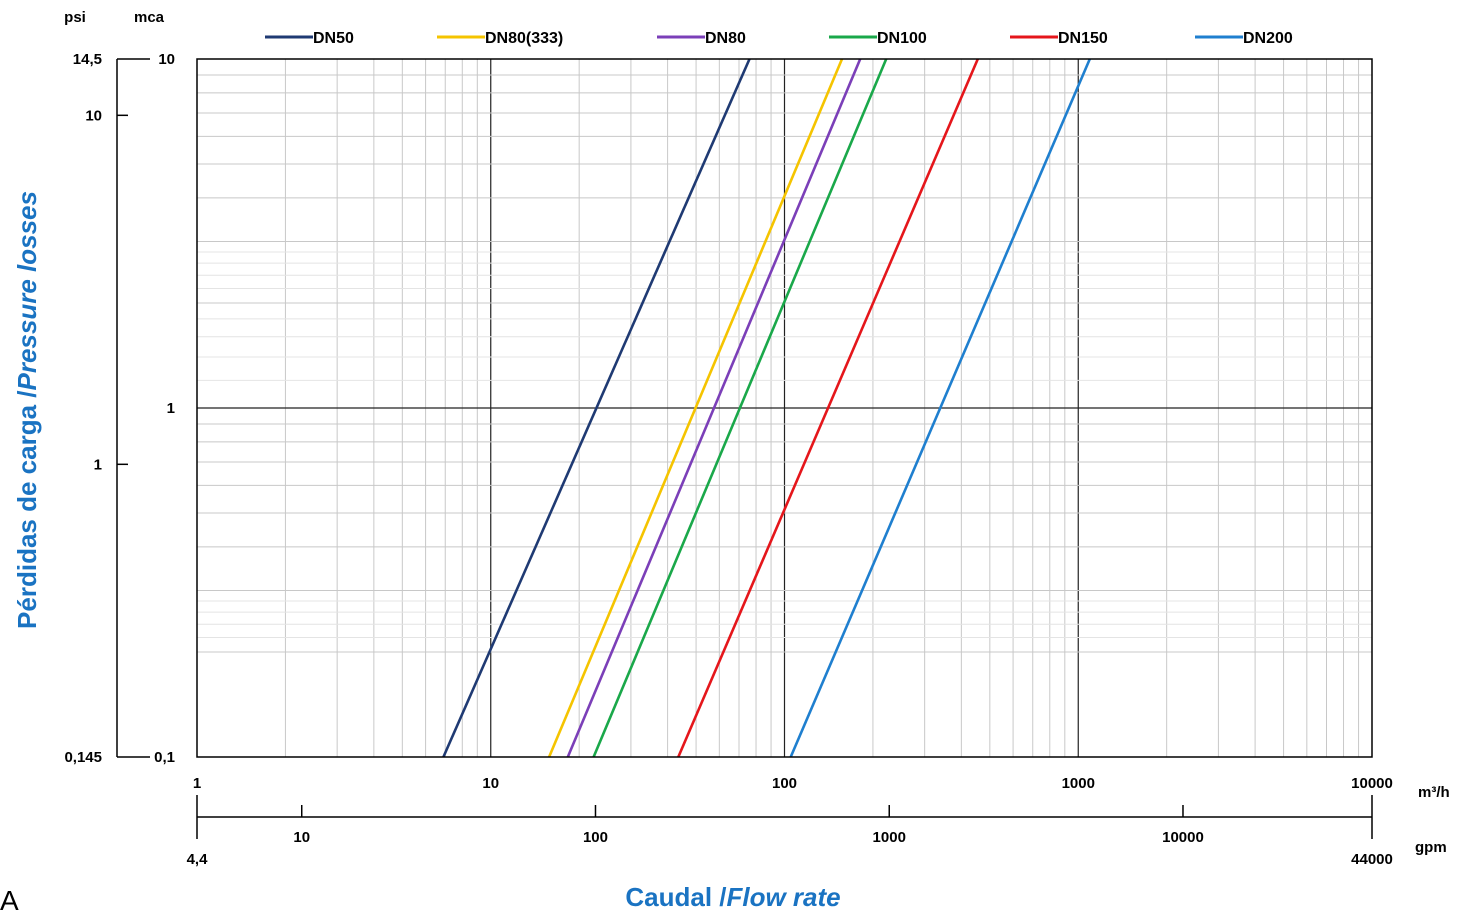 The image size is (1479, 913). Describe the element at coordinates (1434, 792) in the screenshot. I see `x-unit-m3h: m³/h` at that location.